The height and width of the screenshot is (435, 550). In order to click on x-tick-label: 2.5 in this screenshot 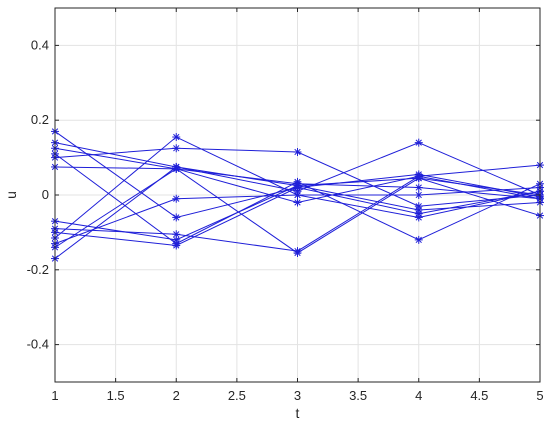, I will do `click(237, 395)`.